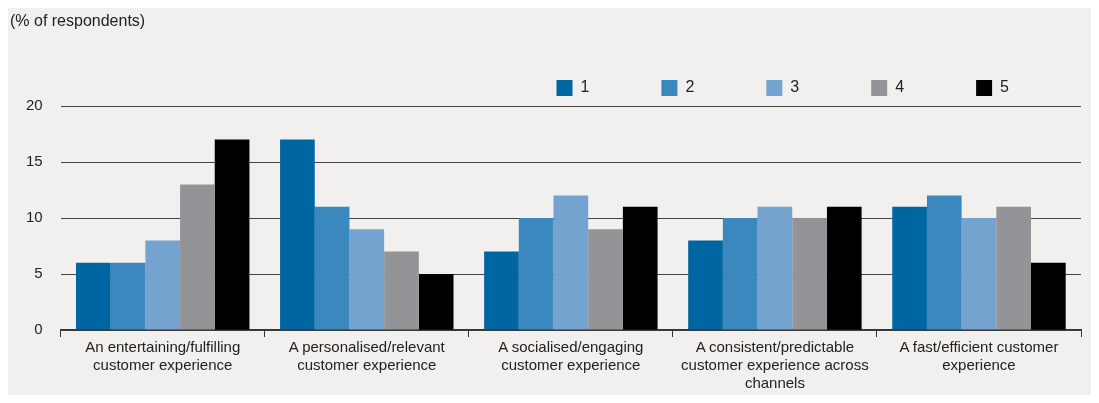 Image resolution: width=1099 pixels, height=403 pixels. What do you see at coordinates (571, 356) in the screenshot?
I see `x-tick-label: A socialised/engaging customer experience` at bounding box center [571, 356].